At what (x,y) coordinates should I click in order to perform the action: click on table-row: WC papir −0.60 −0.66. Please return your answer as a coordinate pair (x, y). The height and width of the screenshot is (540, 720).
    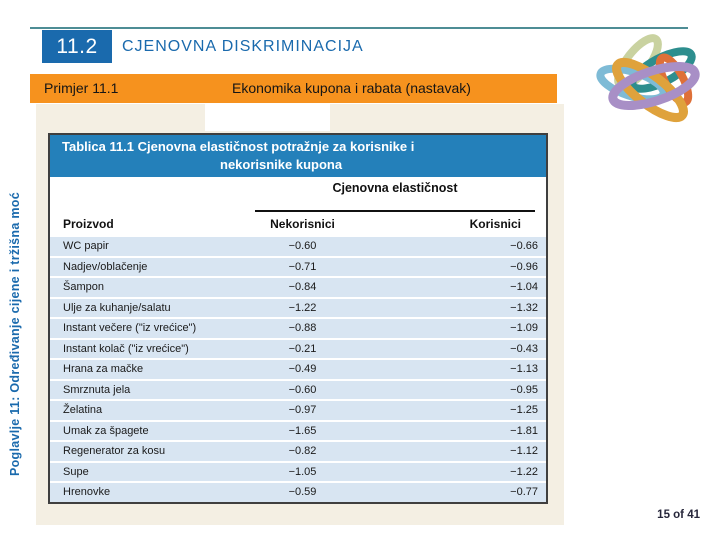
    Looking at the image, I should click on (298, 246).